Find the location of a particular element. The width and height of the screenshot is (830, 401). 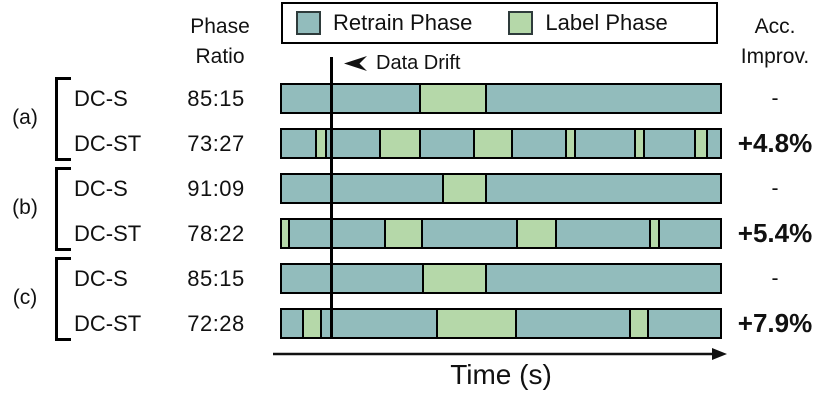

phase-ratio-value: 73:27 is located at coordinates (216, 143).